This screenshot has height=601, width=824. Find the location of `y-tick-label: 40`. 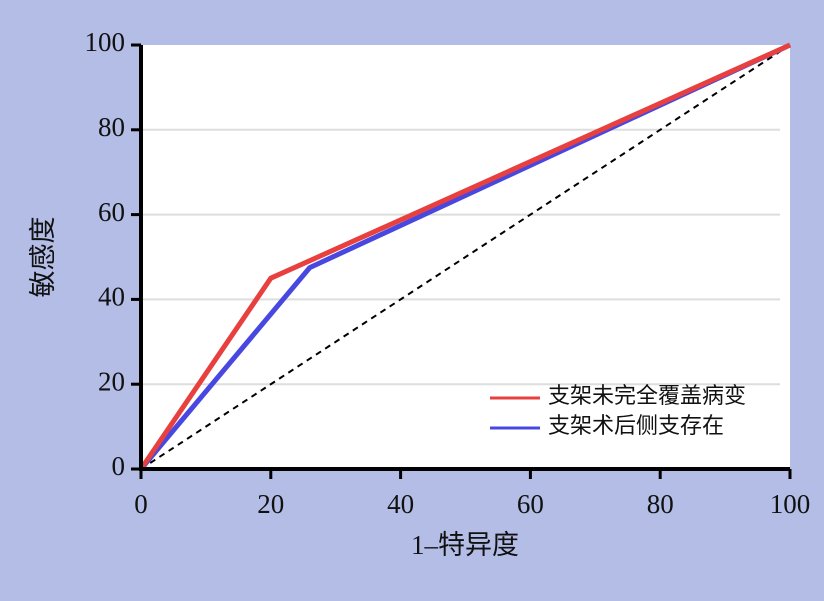

y-tick-label: 40 is located at coordinates (111, 297).